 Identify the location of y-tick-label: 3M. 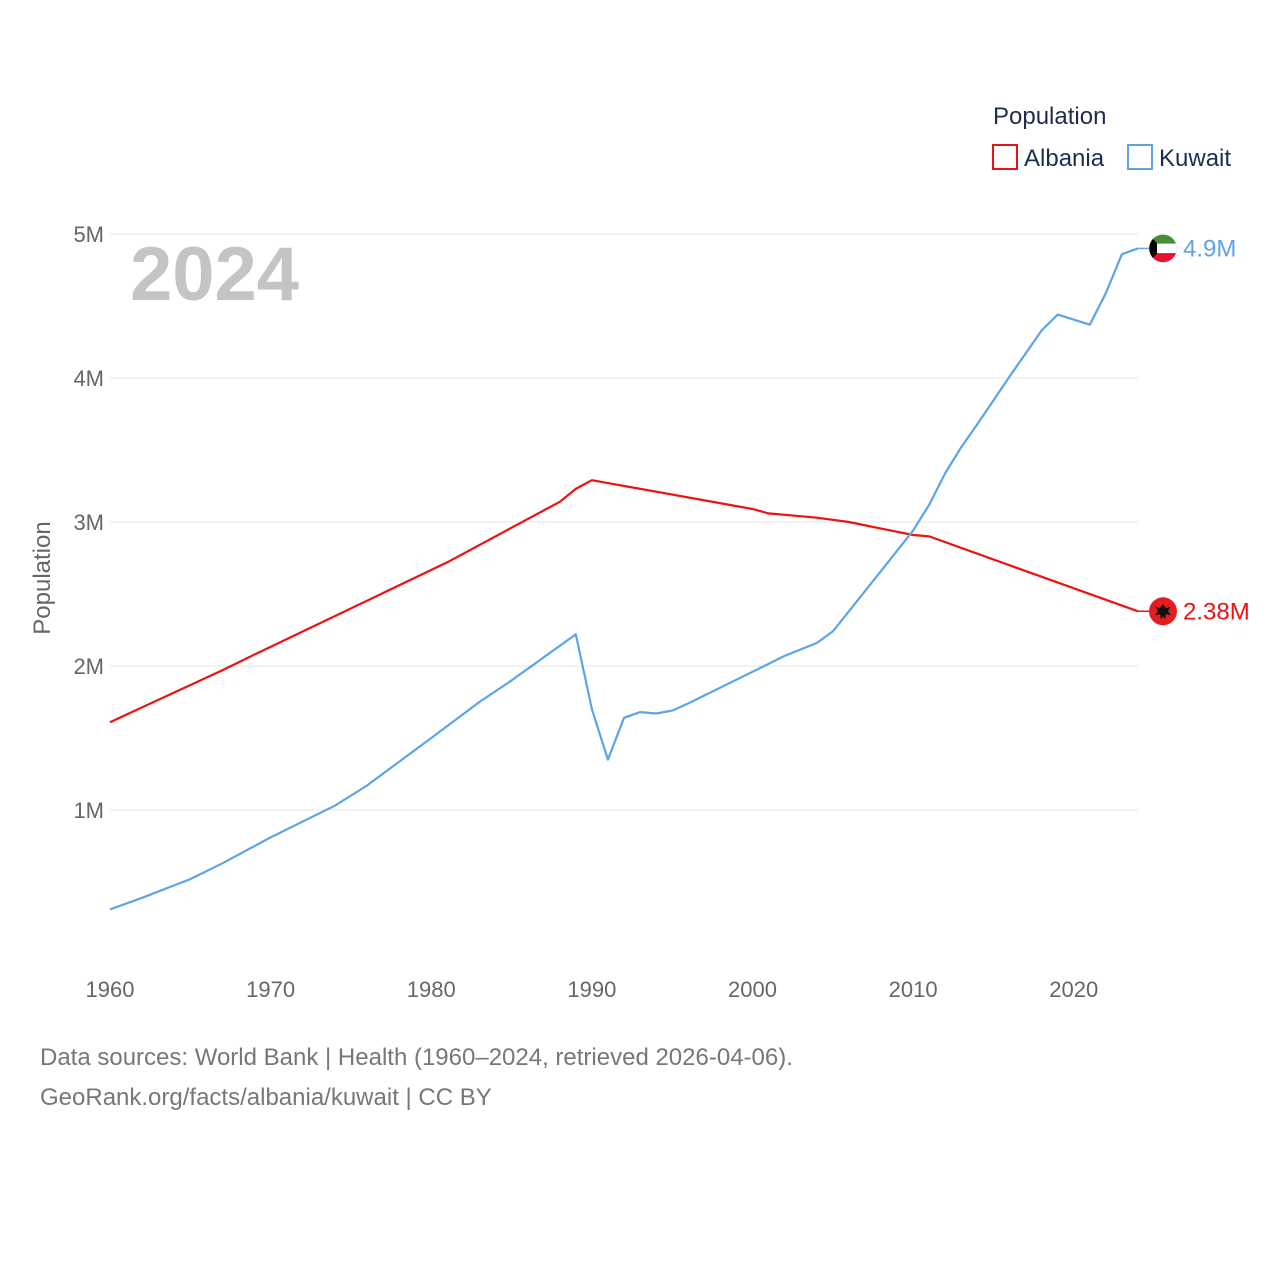
(88, 522).